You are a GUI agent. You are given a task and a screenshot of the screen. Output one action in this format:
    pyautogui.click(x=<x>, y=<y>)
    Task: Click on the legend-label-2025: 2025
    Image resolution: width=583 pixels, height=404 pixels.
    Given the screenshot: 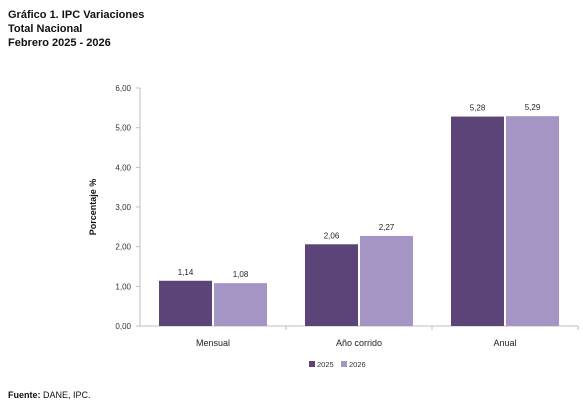 What is the action you would take?
    pyautogui.click(x=325, y=364)
    